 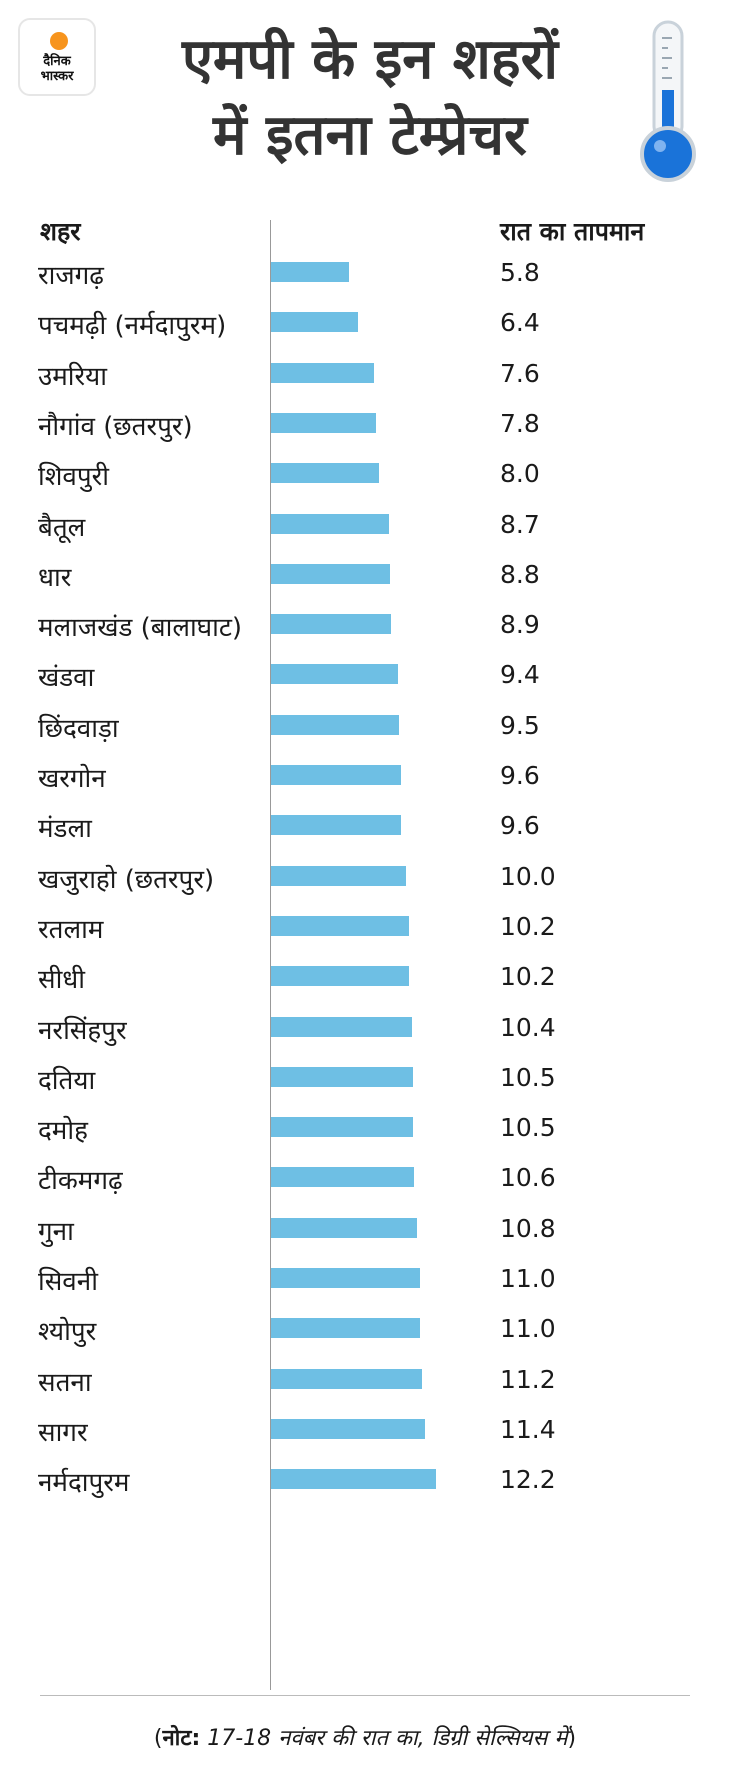 I want to click on temperature-value: 8.8, so click(x=520, y=574).